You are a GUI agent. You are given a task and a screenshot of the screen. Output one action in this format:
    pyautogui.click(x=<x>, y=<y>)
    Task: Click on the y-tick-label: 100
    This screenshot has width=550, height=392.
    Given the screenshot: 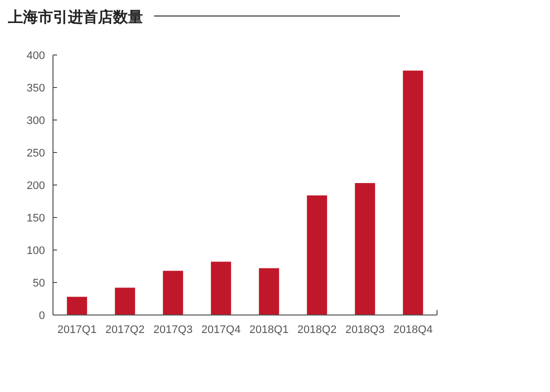 What is the action you would take?
    pyautogui.click(x=35, y=251)
    